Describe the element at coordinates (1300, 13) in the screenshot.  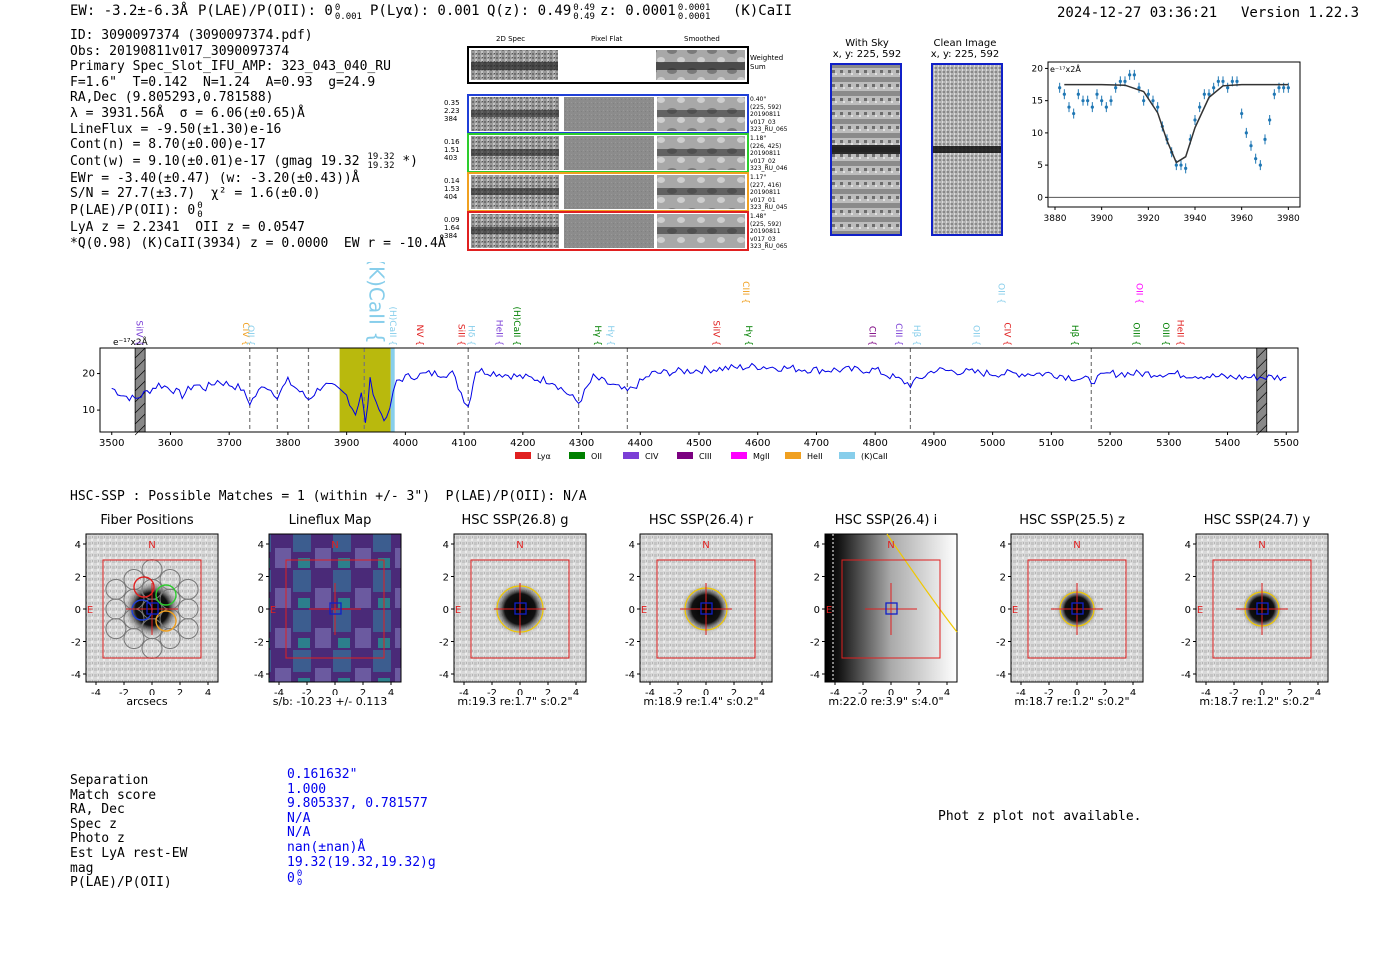
I see `header-version: Version 1.22.3` at that location.